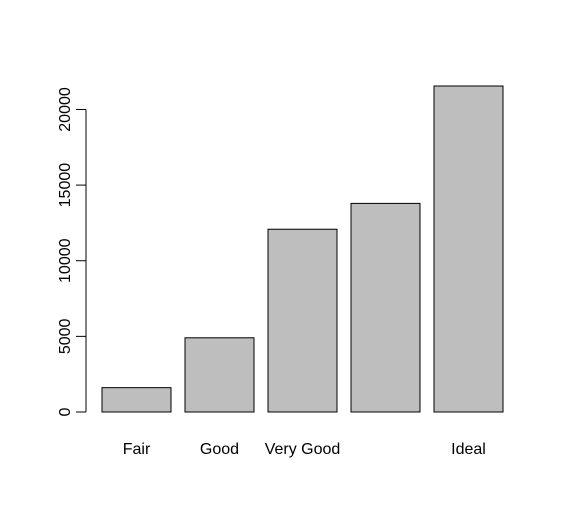 This screenshot has width=563, height=523. I want to click on y-tick-label: 15000, so click(65, 185).